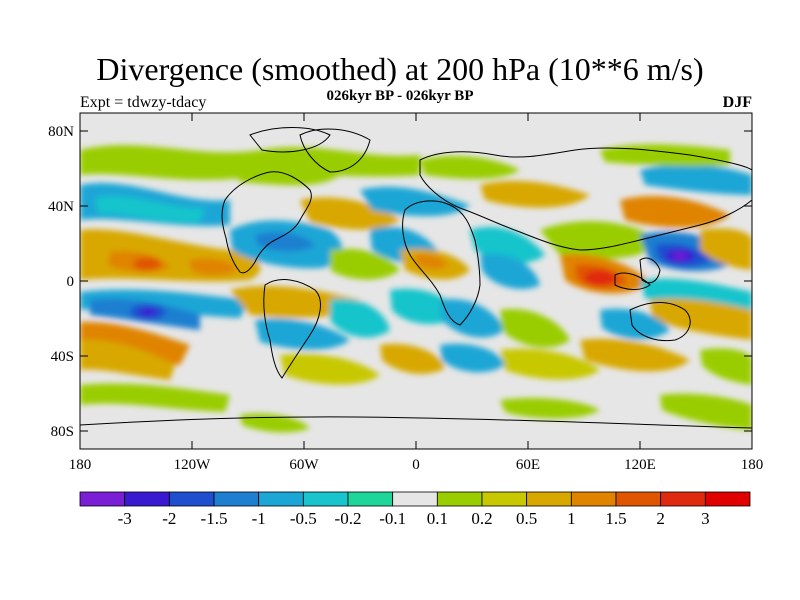 The height and width of the screenshot is (600, 800). What do you see at coordinates (193, 465) in the screenshot?
I see `x-tick-label: 120W` at bounding box center [193, 465].